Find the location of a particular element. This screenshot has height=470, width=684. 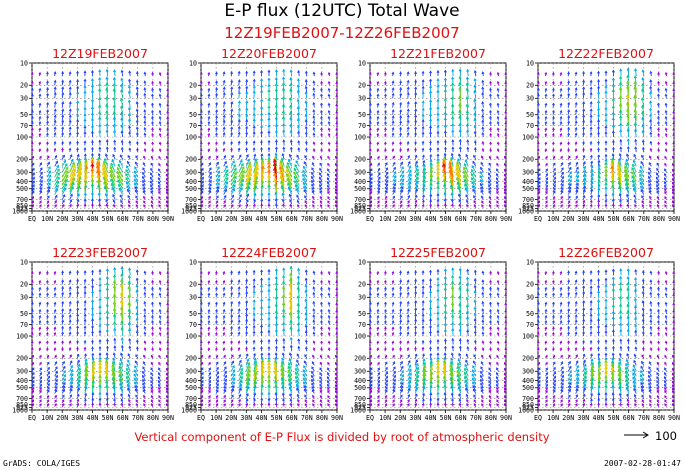

y-tick-label: 400 is located at coordinates (528, 182).